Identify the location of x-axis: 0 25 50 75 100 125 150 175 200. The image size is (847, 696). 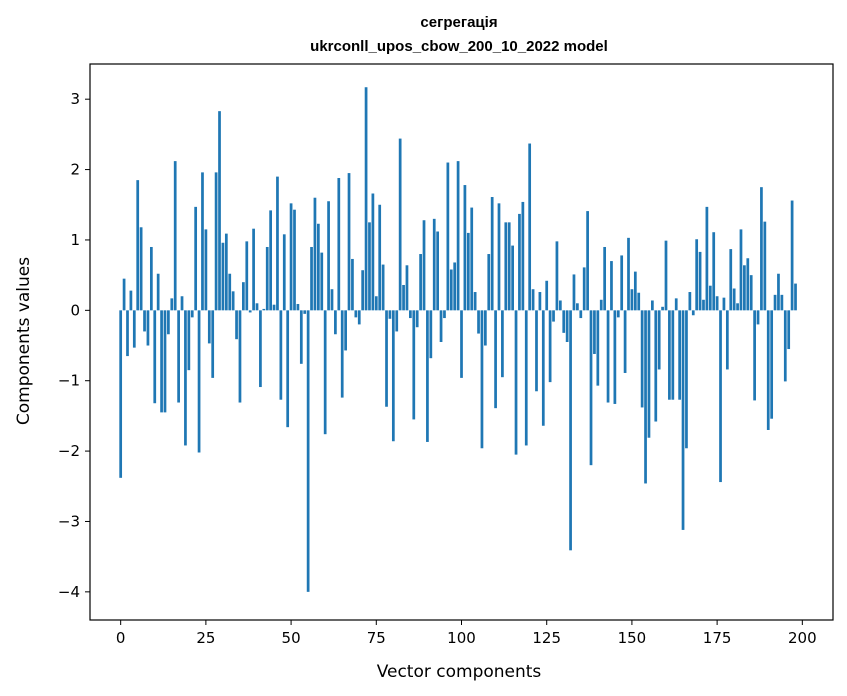
(466, 633).